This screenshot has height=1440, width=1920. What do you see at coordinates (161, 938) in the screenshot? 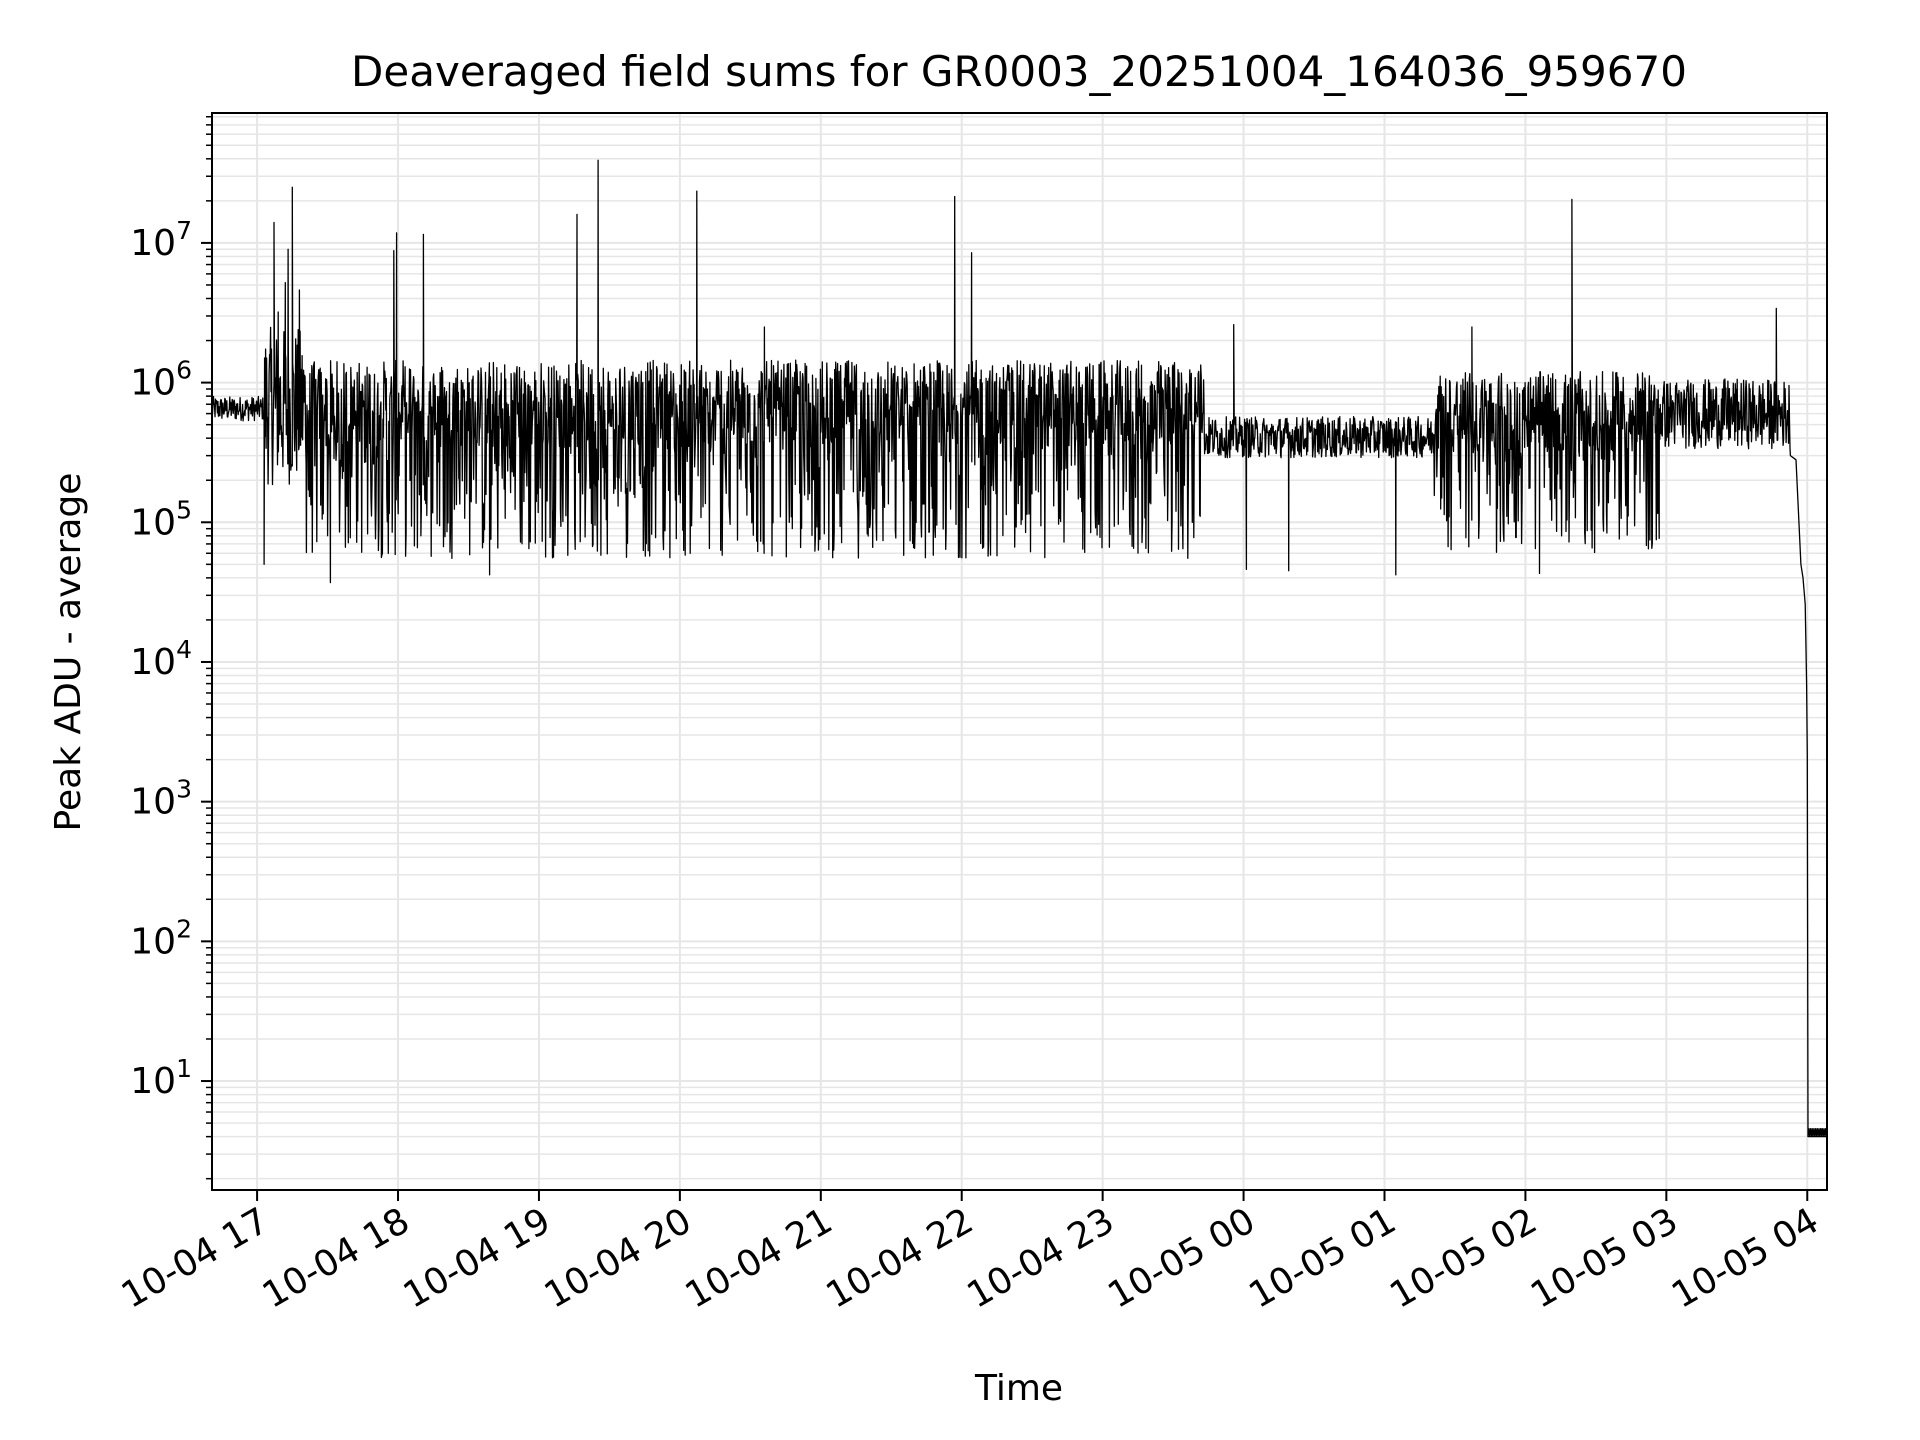
I see `y-tick-label: 10²` at bounding box center [161, 938].